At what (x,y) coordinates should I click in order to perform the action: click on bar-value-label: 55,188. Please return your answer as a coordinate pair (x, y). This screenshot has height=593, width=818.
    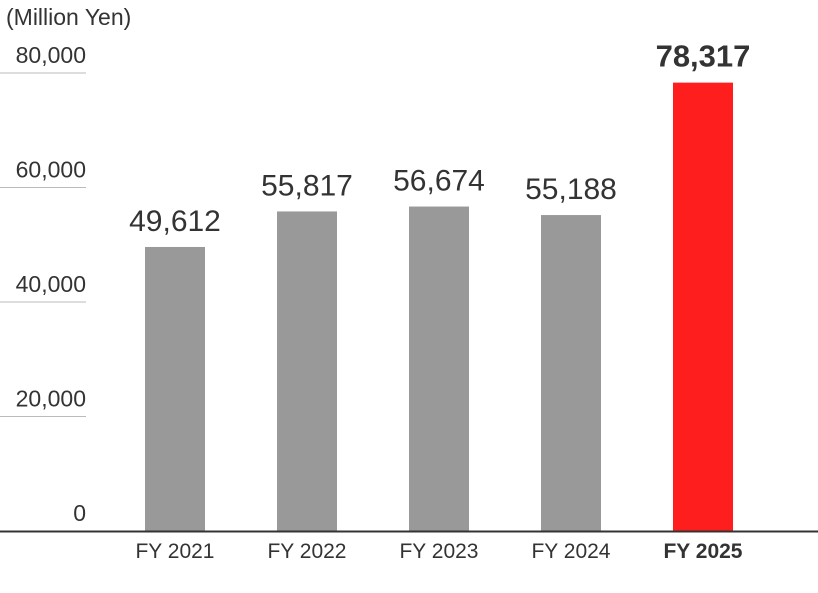
    Looking at the image, I should click on (571, 189).